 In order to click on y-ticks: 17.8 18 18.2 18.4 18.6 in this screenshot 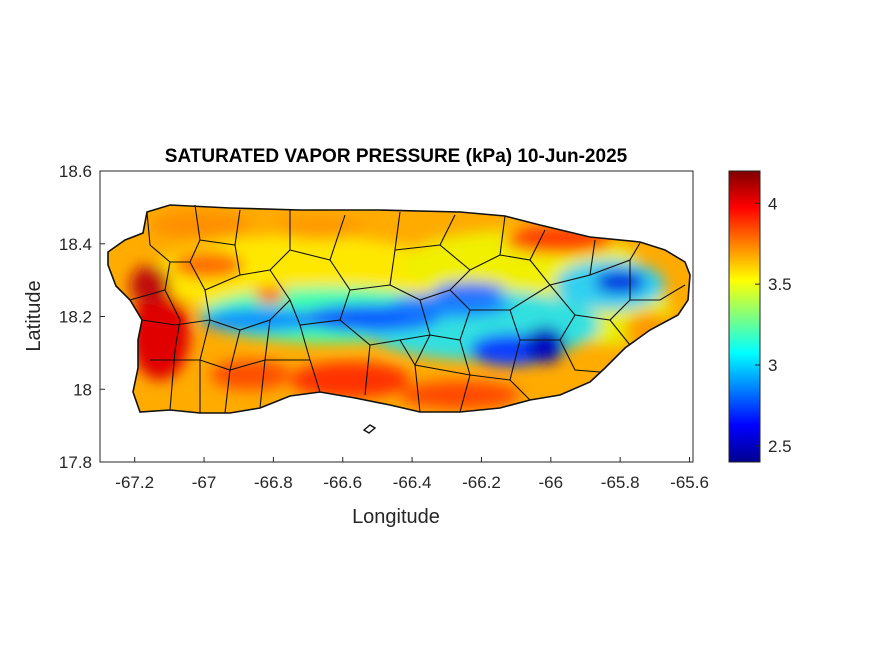, I will do `click(82, 317)`.